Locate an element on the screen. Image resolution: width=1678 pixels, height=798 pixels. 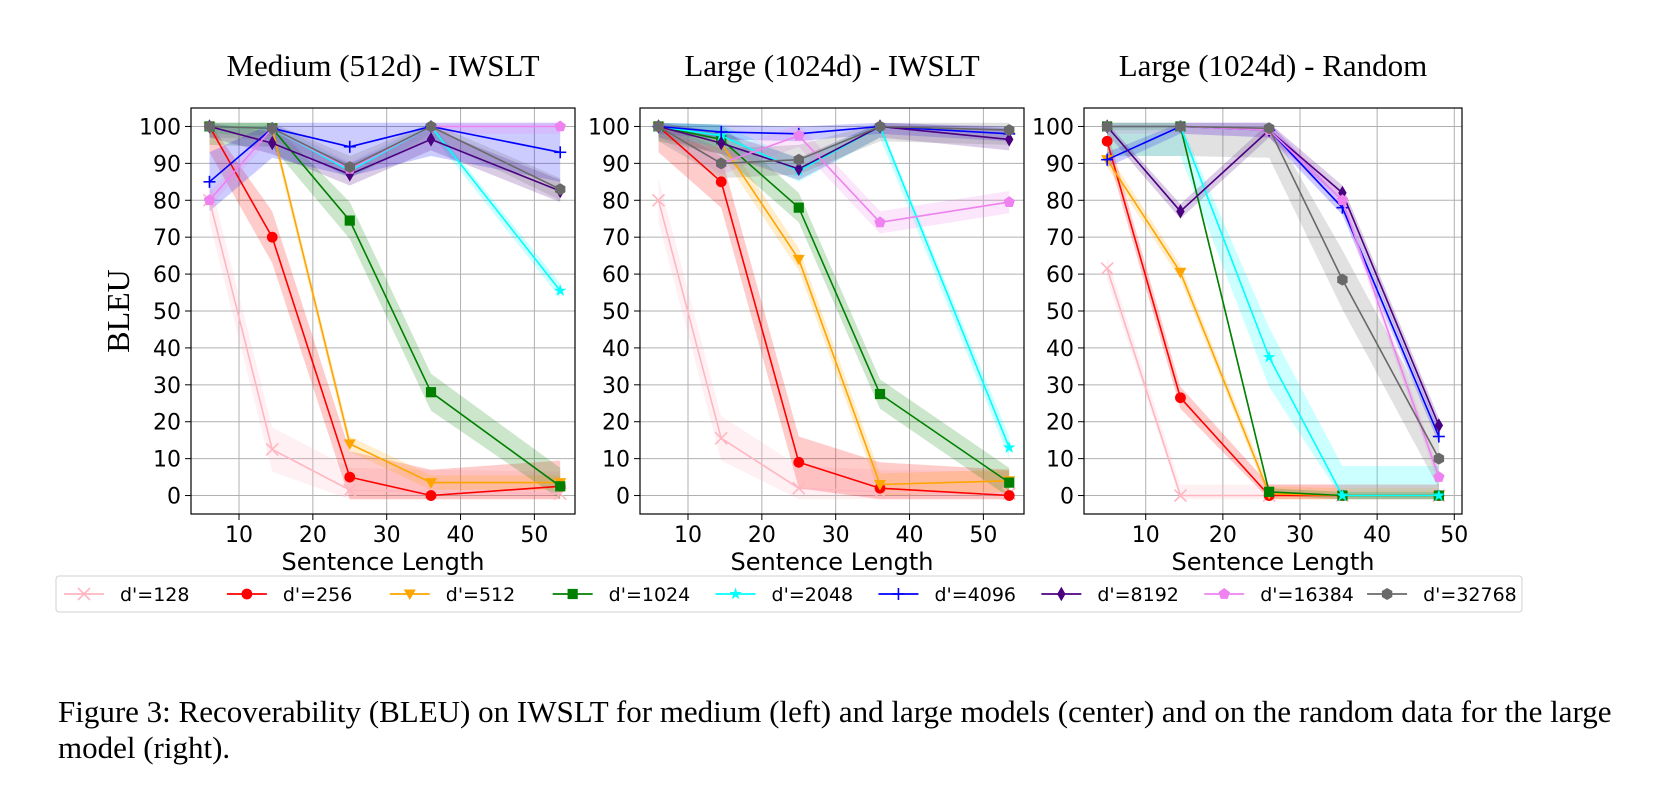
chart-title: Large (1024d) - IWSLT is located at coordinates (831, 65).